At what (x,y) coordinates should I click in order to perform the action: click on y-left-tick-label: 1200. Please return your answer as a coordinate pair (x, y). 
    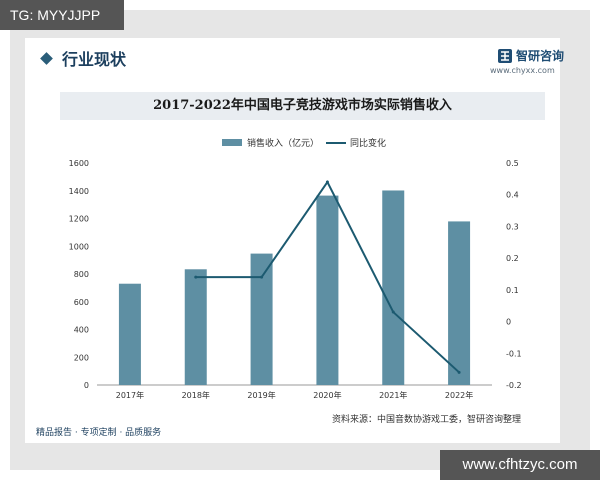
    Looking at the image, I should click on (79, 219).